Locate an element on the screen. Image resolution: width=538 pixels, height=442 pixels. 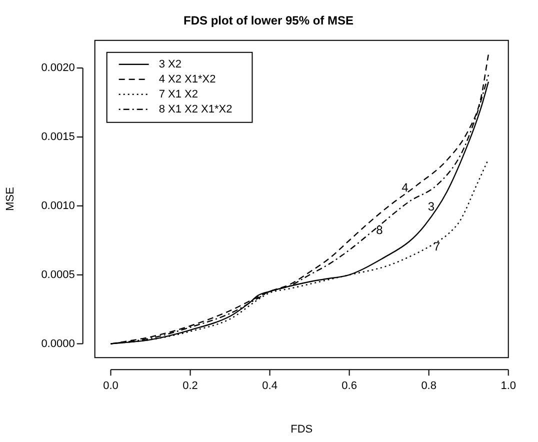
y-tick-label: 0.0005 is located at coordinates (58, 274).